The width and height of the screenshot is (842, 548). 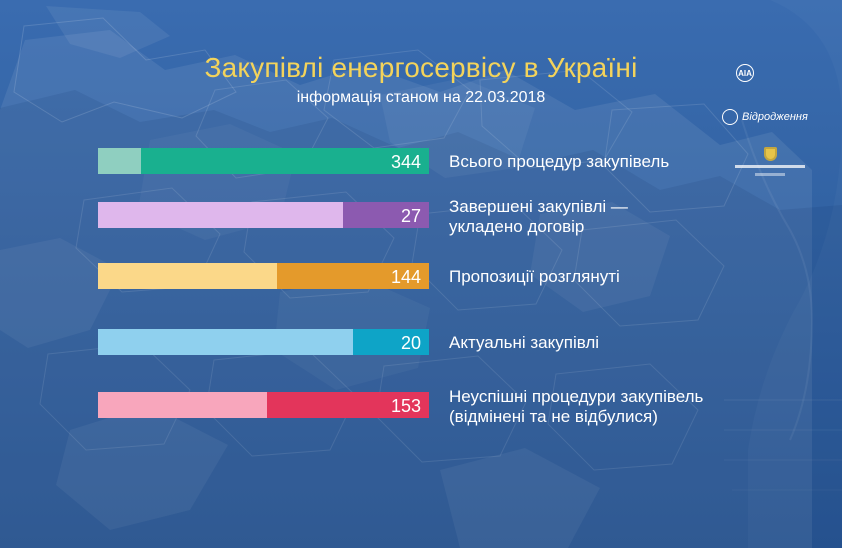 I want to click on category-label: Завершені закупівлі —, so click(x=538, y=206).